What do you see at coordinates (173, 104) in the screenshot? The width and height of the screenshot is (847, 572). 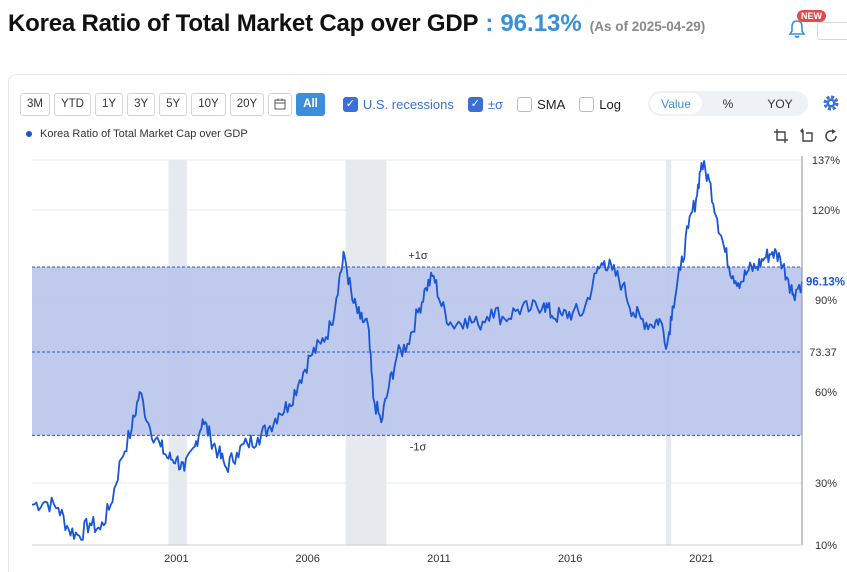 I see `range-button-5y: 5Y` at bounding box center [173, 104].